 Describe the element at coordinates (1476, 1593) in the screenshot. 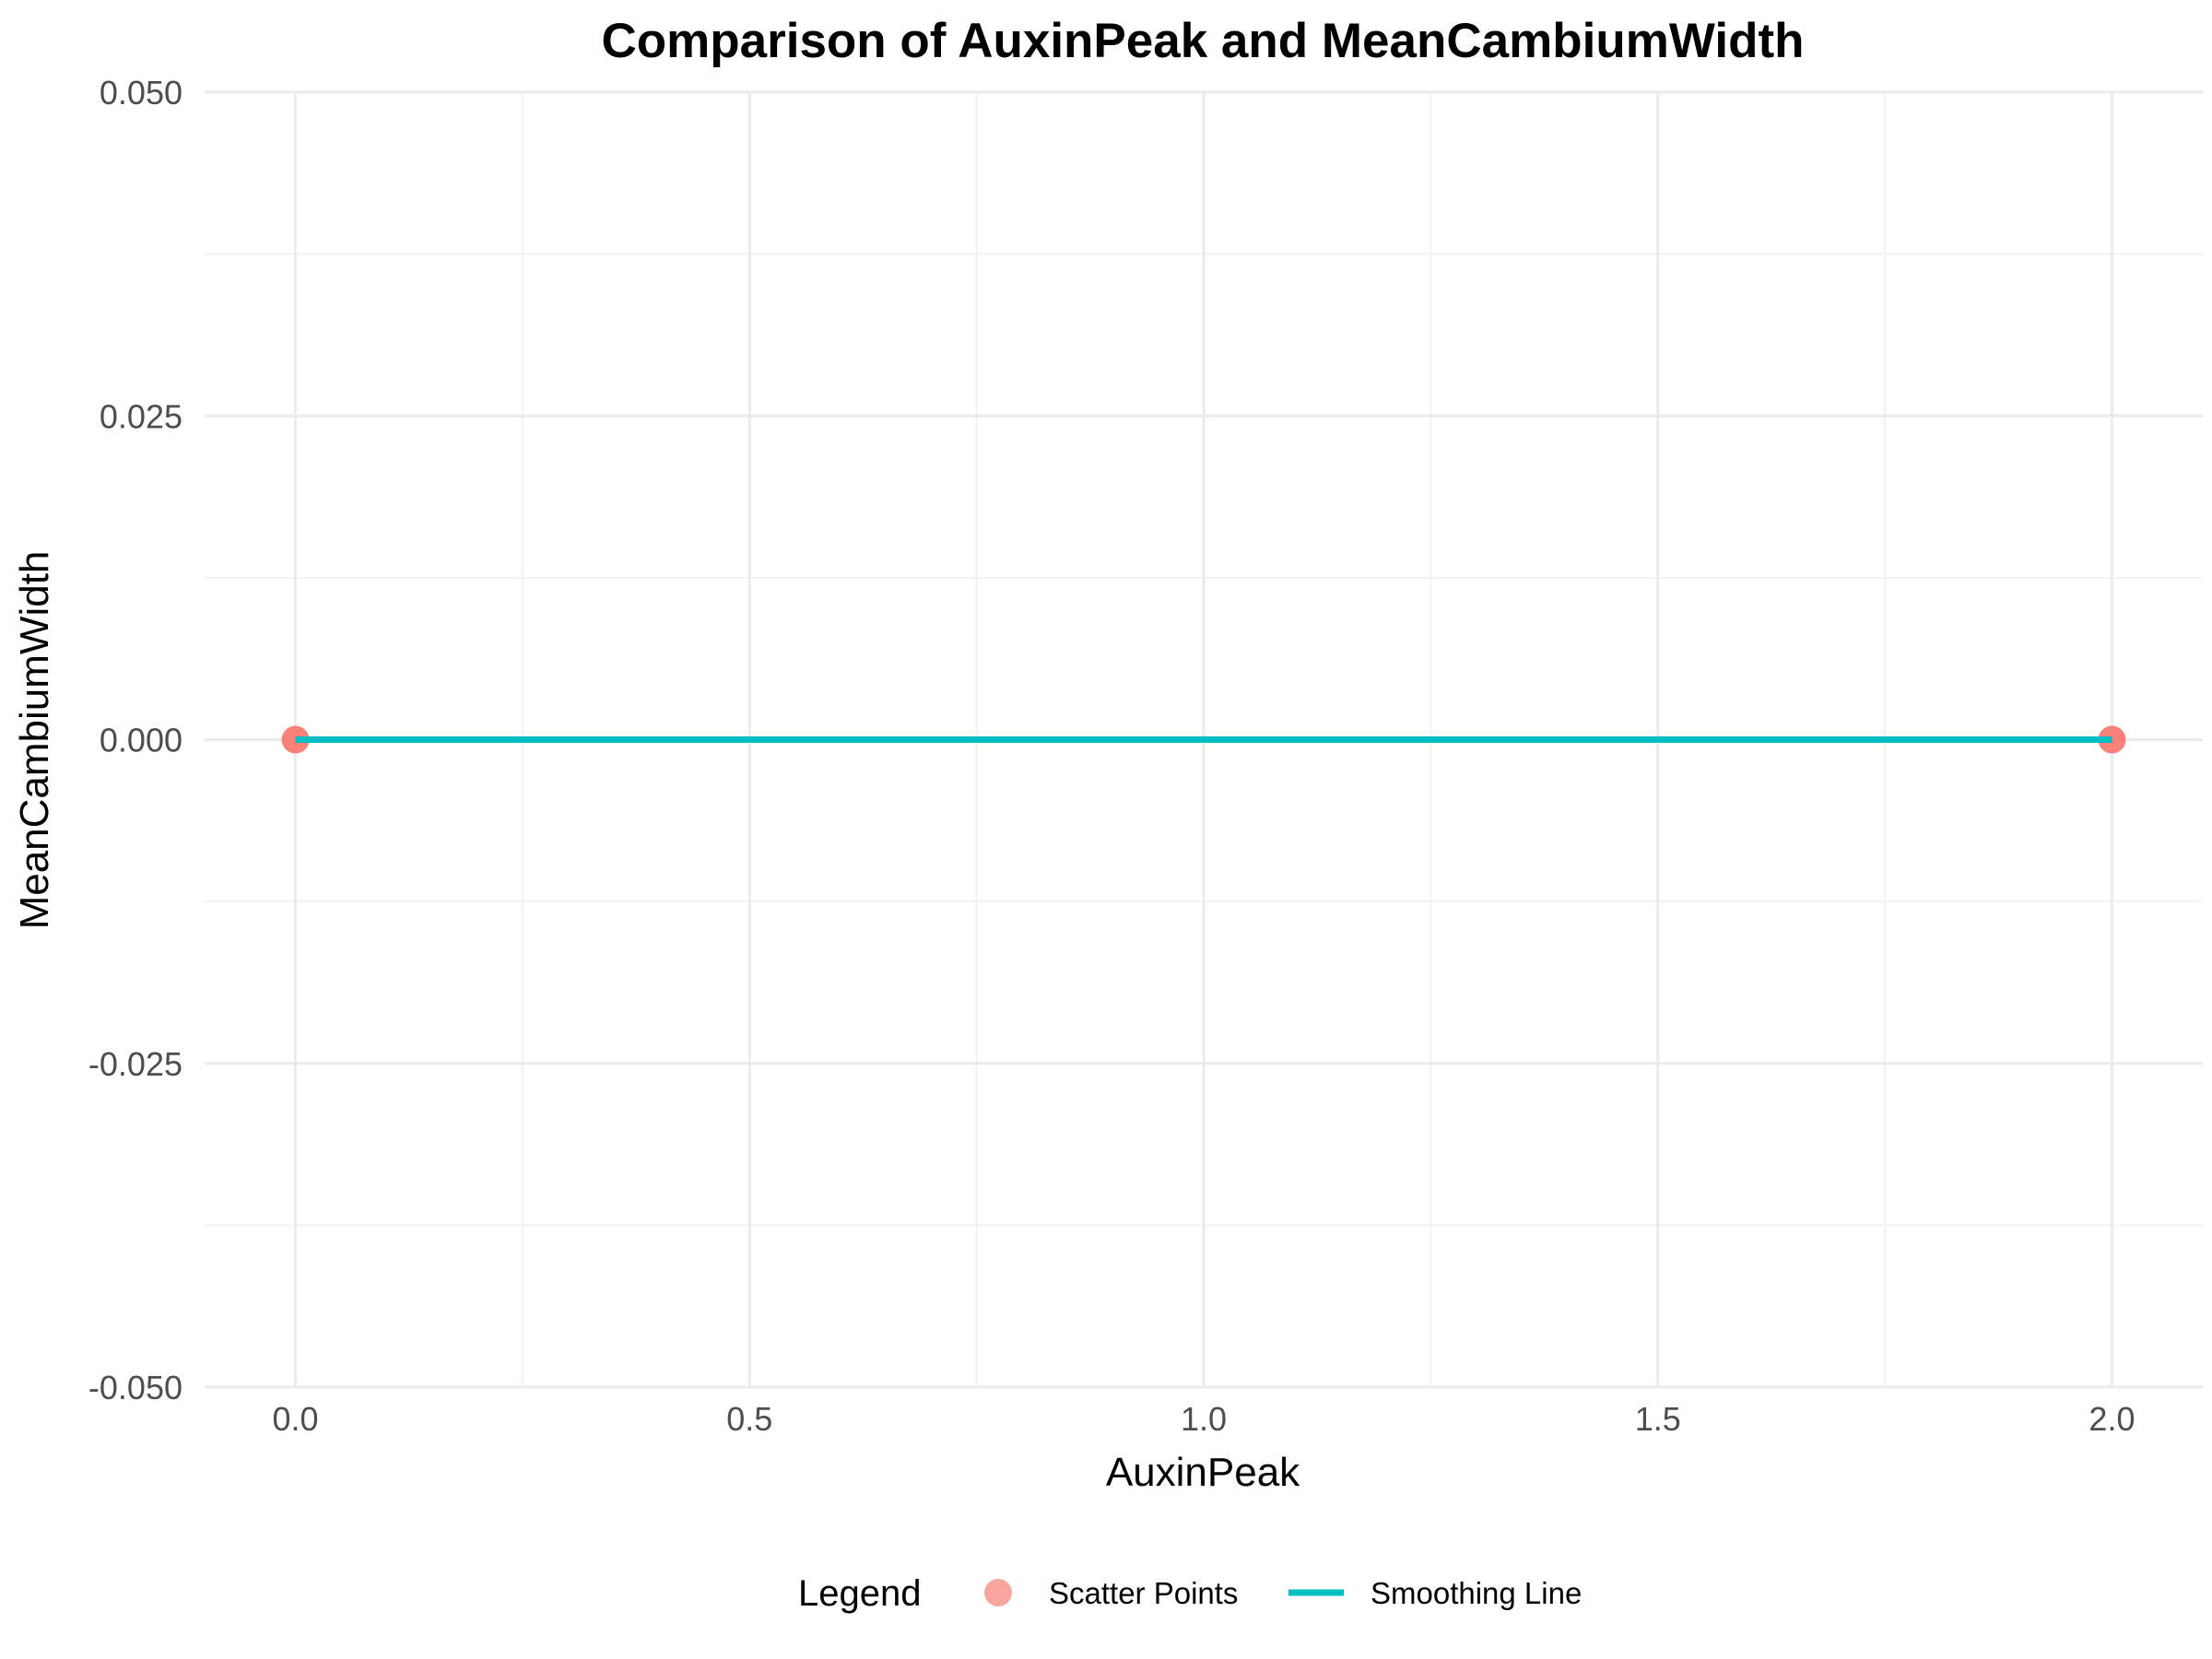

I see `legend-label-smoothing-line: Smoothing Line` at that location.